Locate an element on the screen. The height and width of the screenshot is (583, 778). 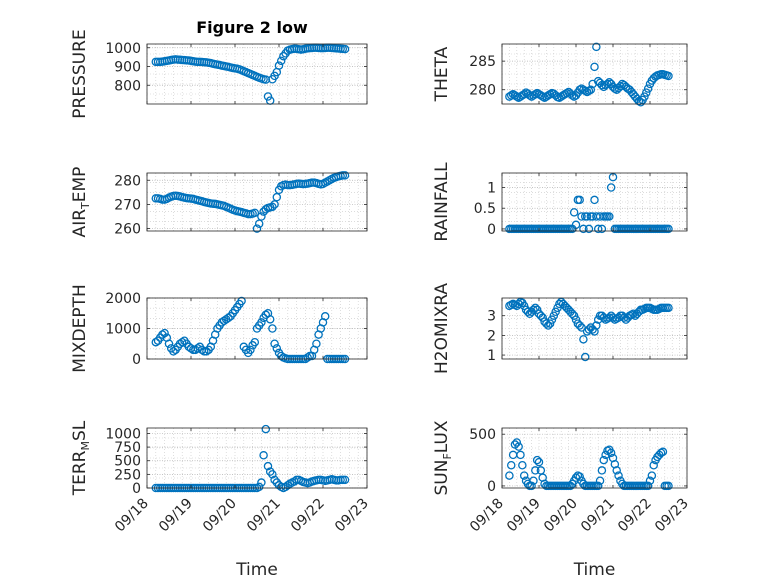
y-axis-label: PRESSURE is located at coordinates (80, 73).